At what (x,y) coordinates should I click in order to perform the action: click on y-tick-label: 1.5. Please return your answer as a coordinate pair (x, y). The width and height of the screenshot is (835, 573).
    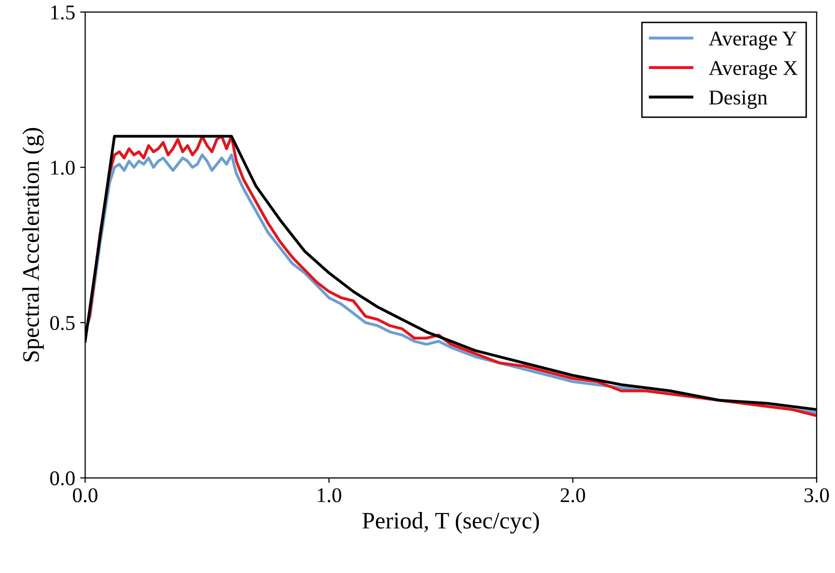
    Looking at the image, I should click on (63, 13).